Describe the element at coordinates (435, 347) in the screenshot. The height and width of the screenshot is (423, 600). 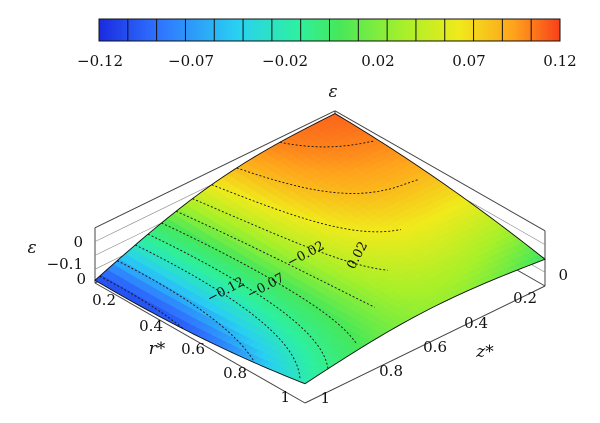
I see `z-tick-label: 0.6` at that location.